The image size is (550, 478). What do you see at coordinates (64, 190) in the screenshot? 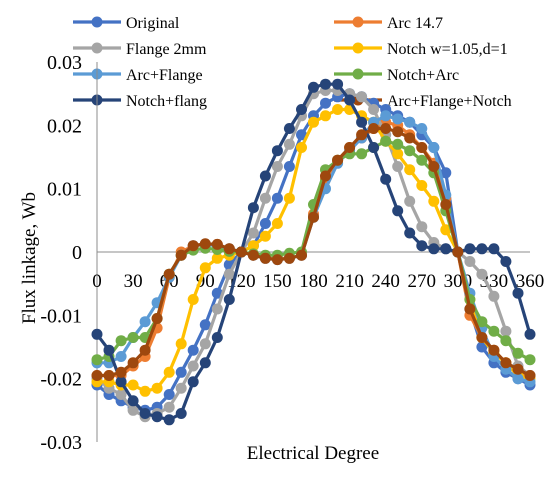
I see `y-tick-label: 0.01` at bounding box center [64, 190].